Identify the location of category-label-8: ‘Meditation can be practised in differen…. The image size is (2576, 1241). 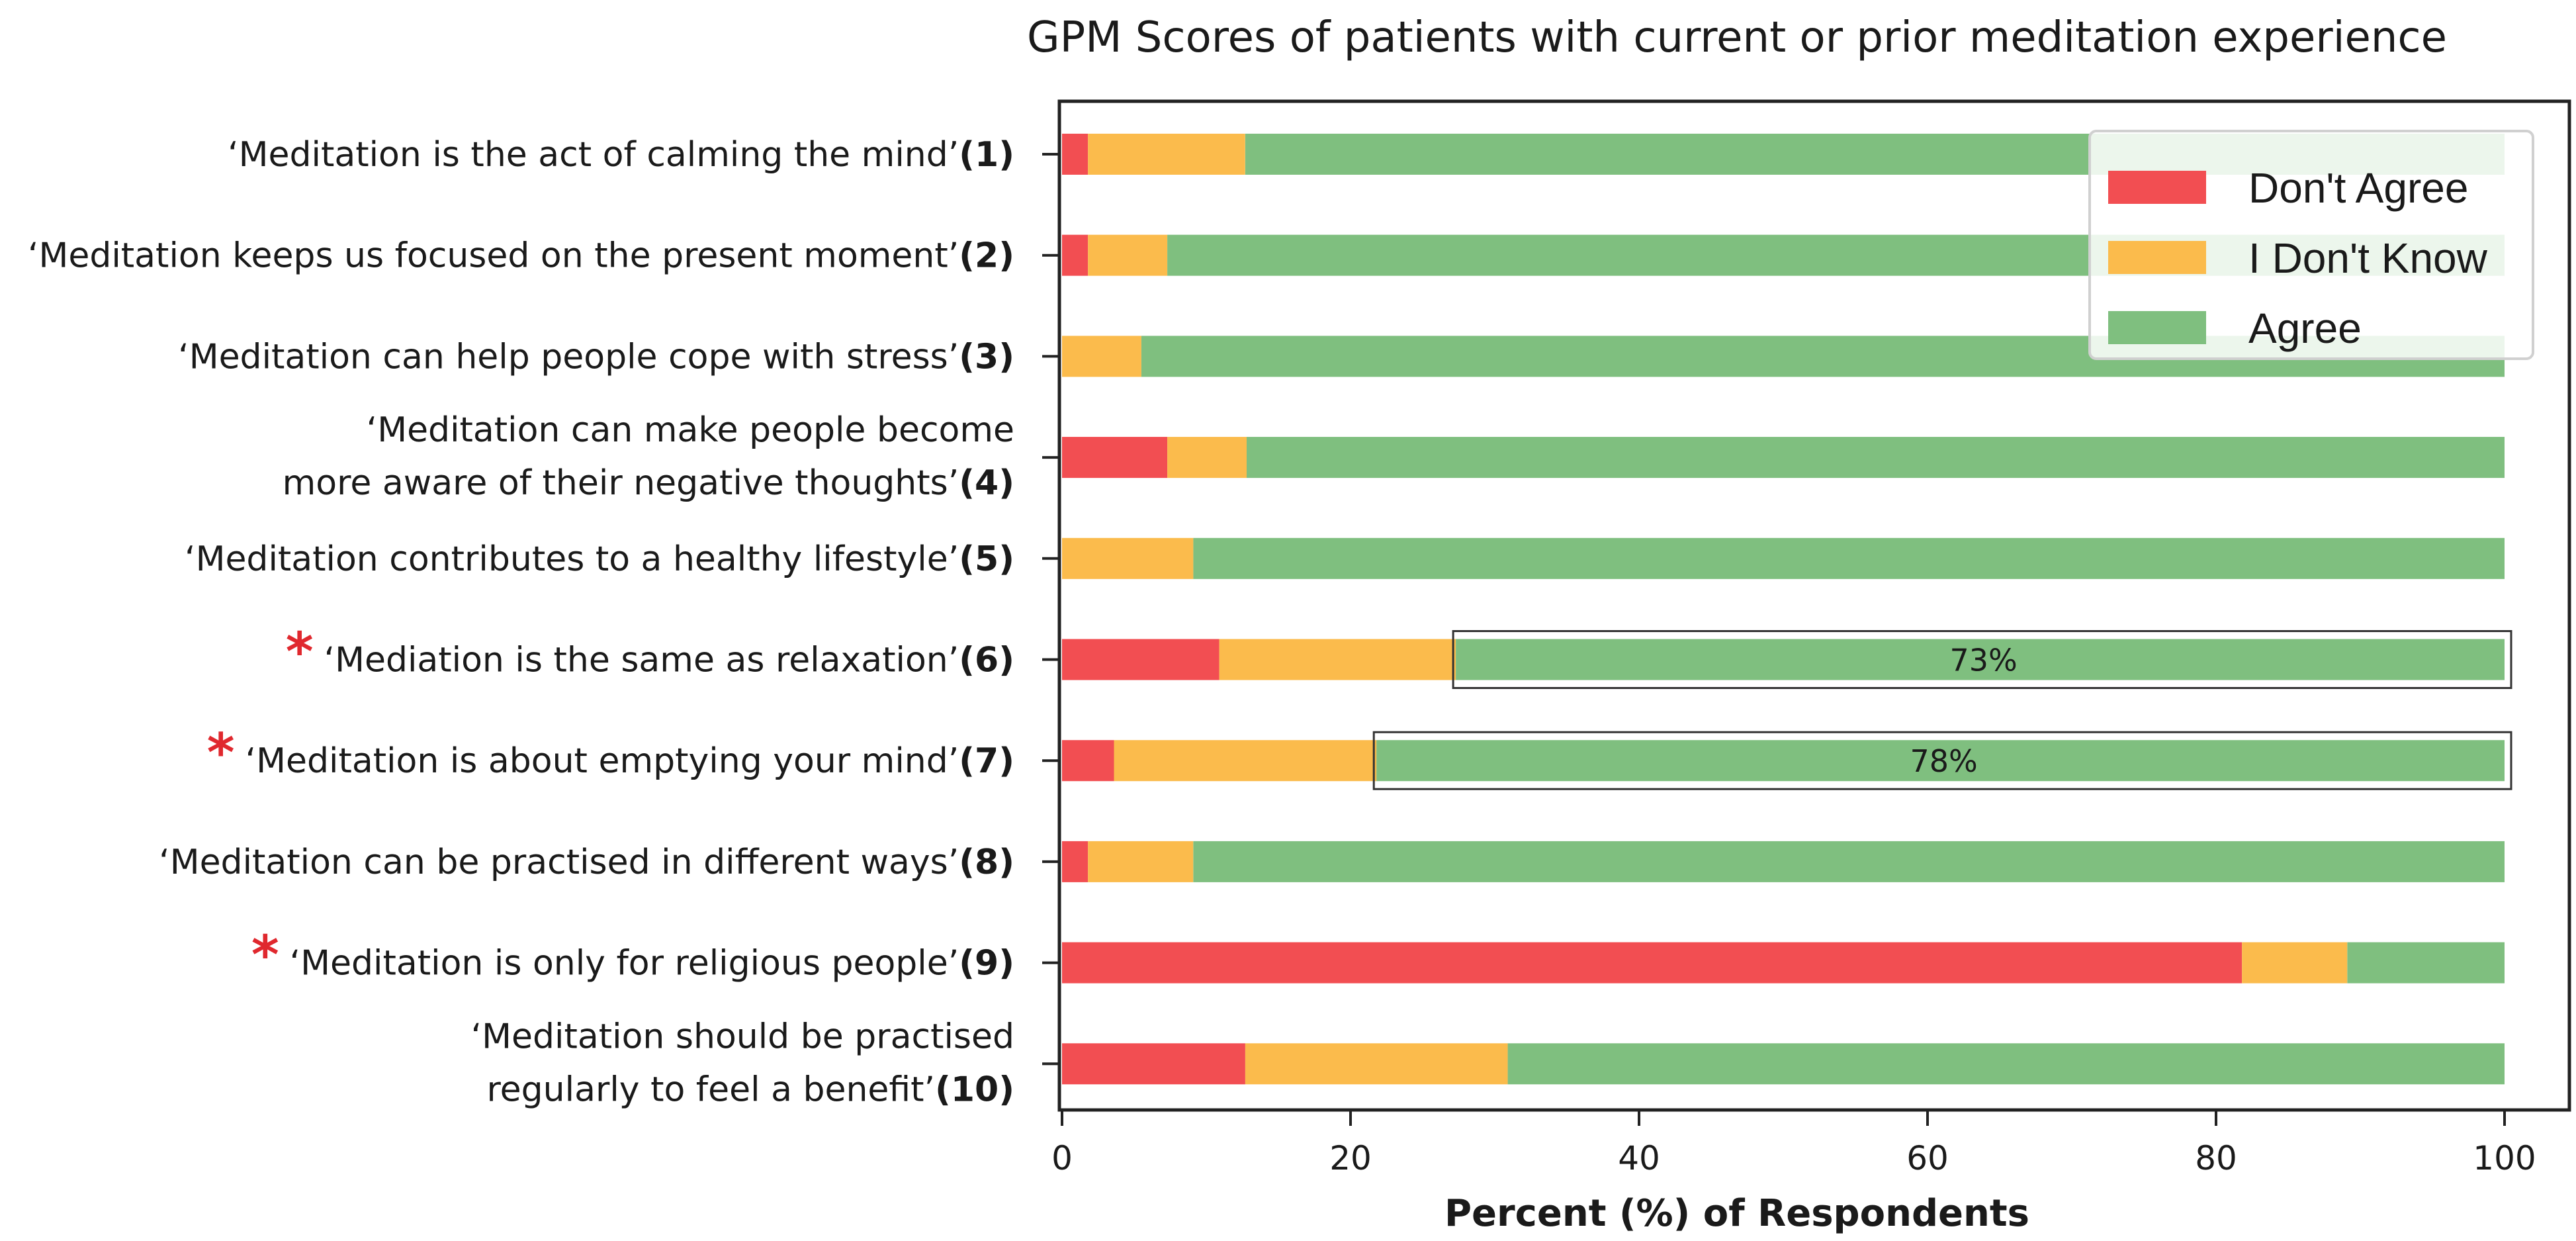
(586, 863).